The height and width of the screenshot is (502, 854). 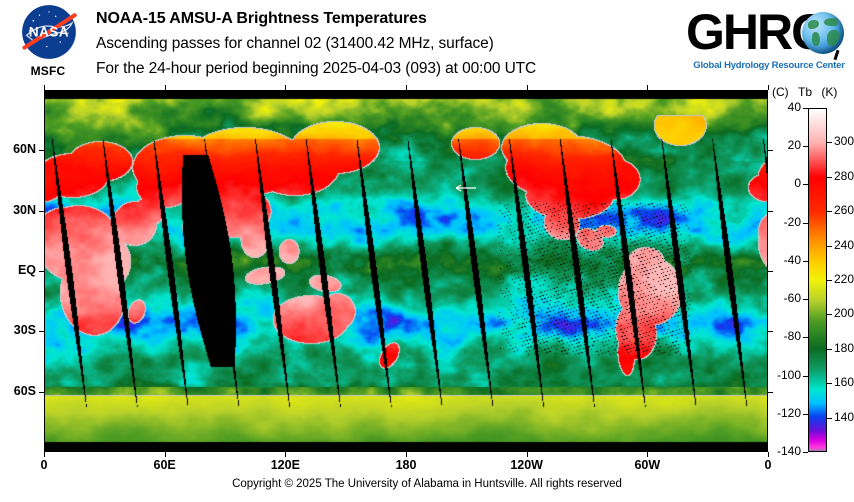 I want to click on colorbar-celsius-tick: 20, so click(x=794, y=145).